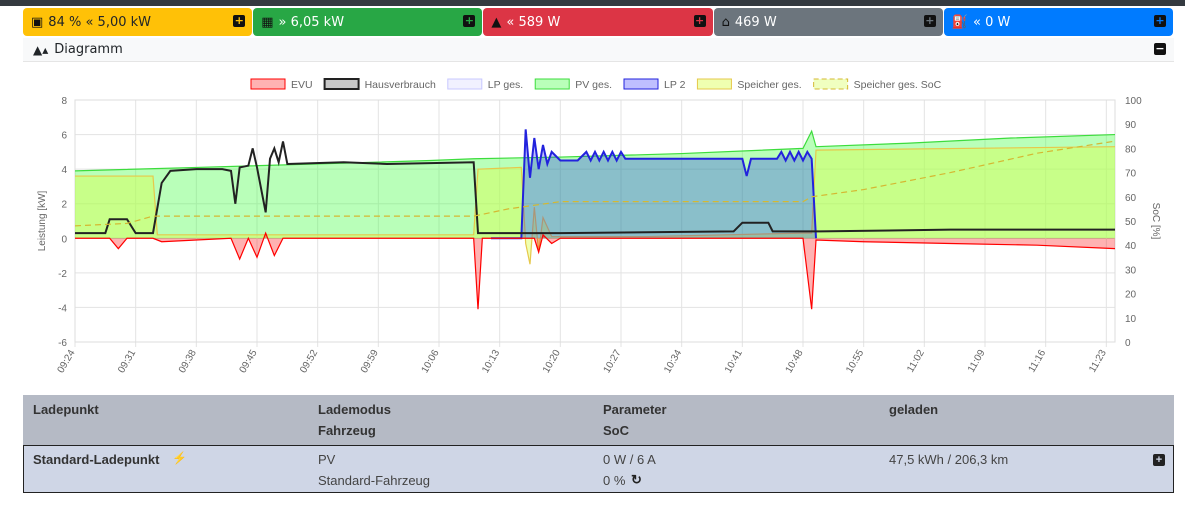 The height and width of the screenshot is (517, 1185). What do you see at coordinates (855, 362) in the screenshot?
I see `x-tick-label: 10:55` at bounding box center [855, 362].